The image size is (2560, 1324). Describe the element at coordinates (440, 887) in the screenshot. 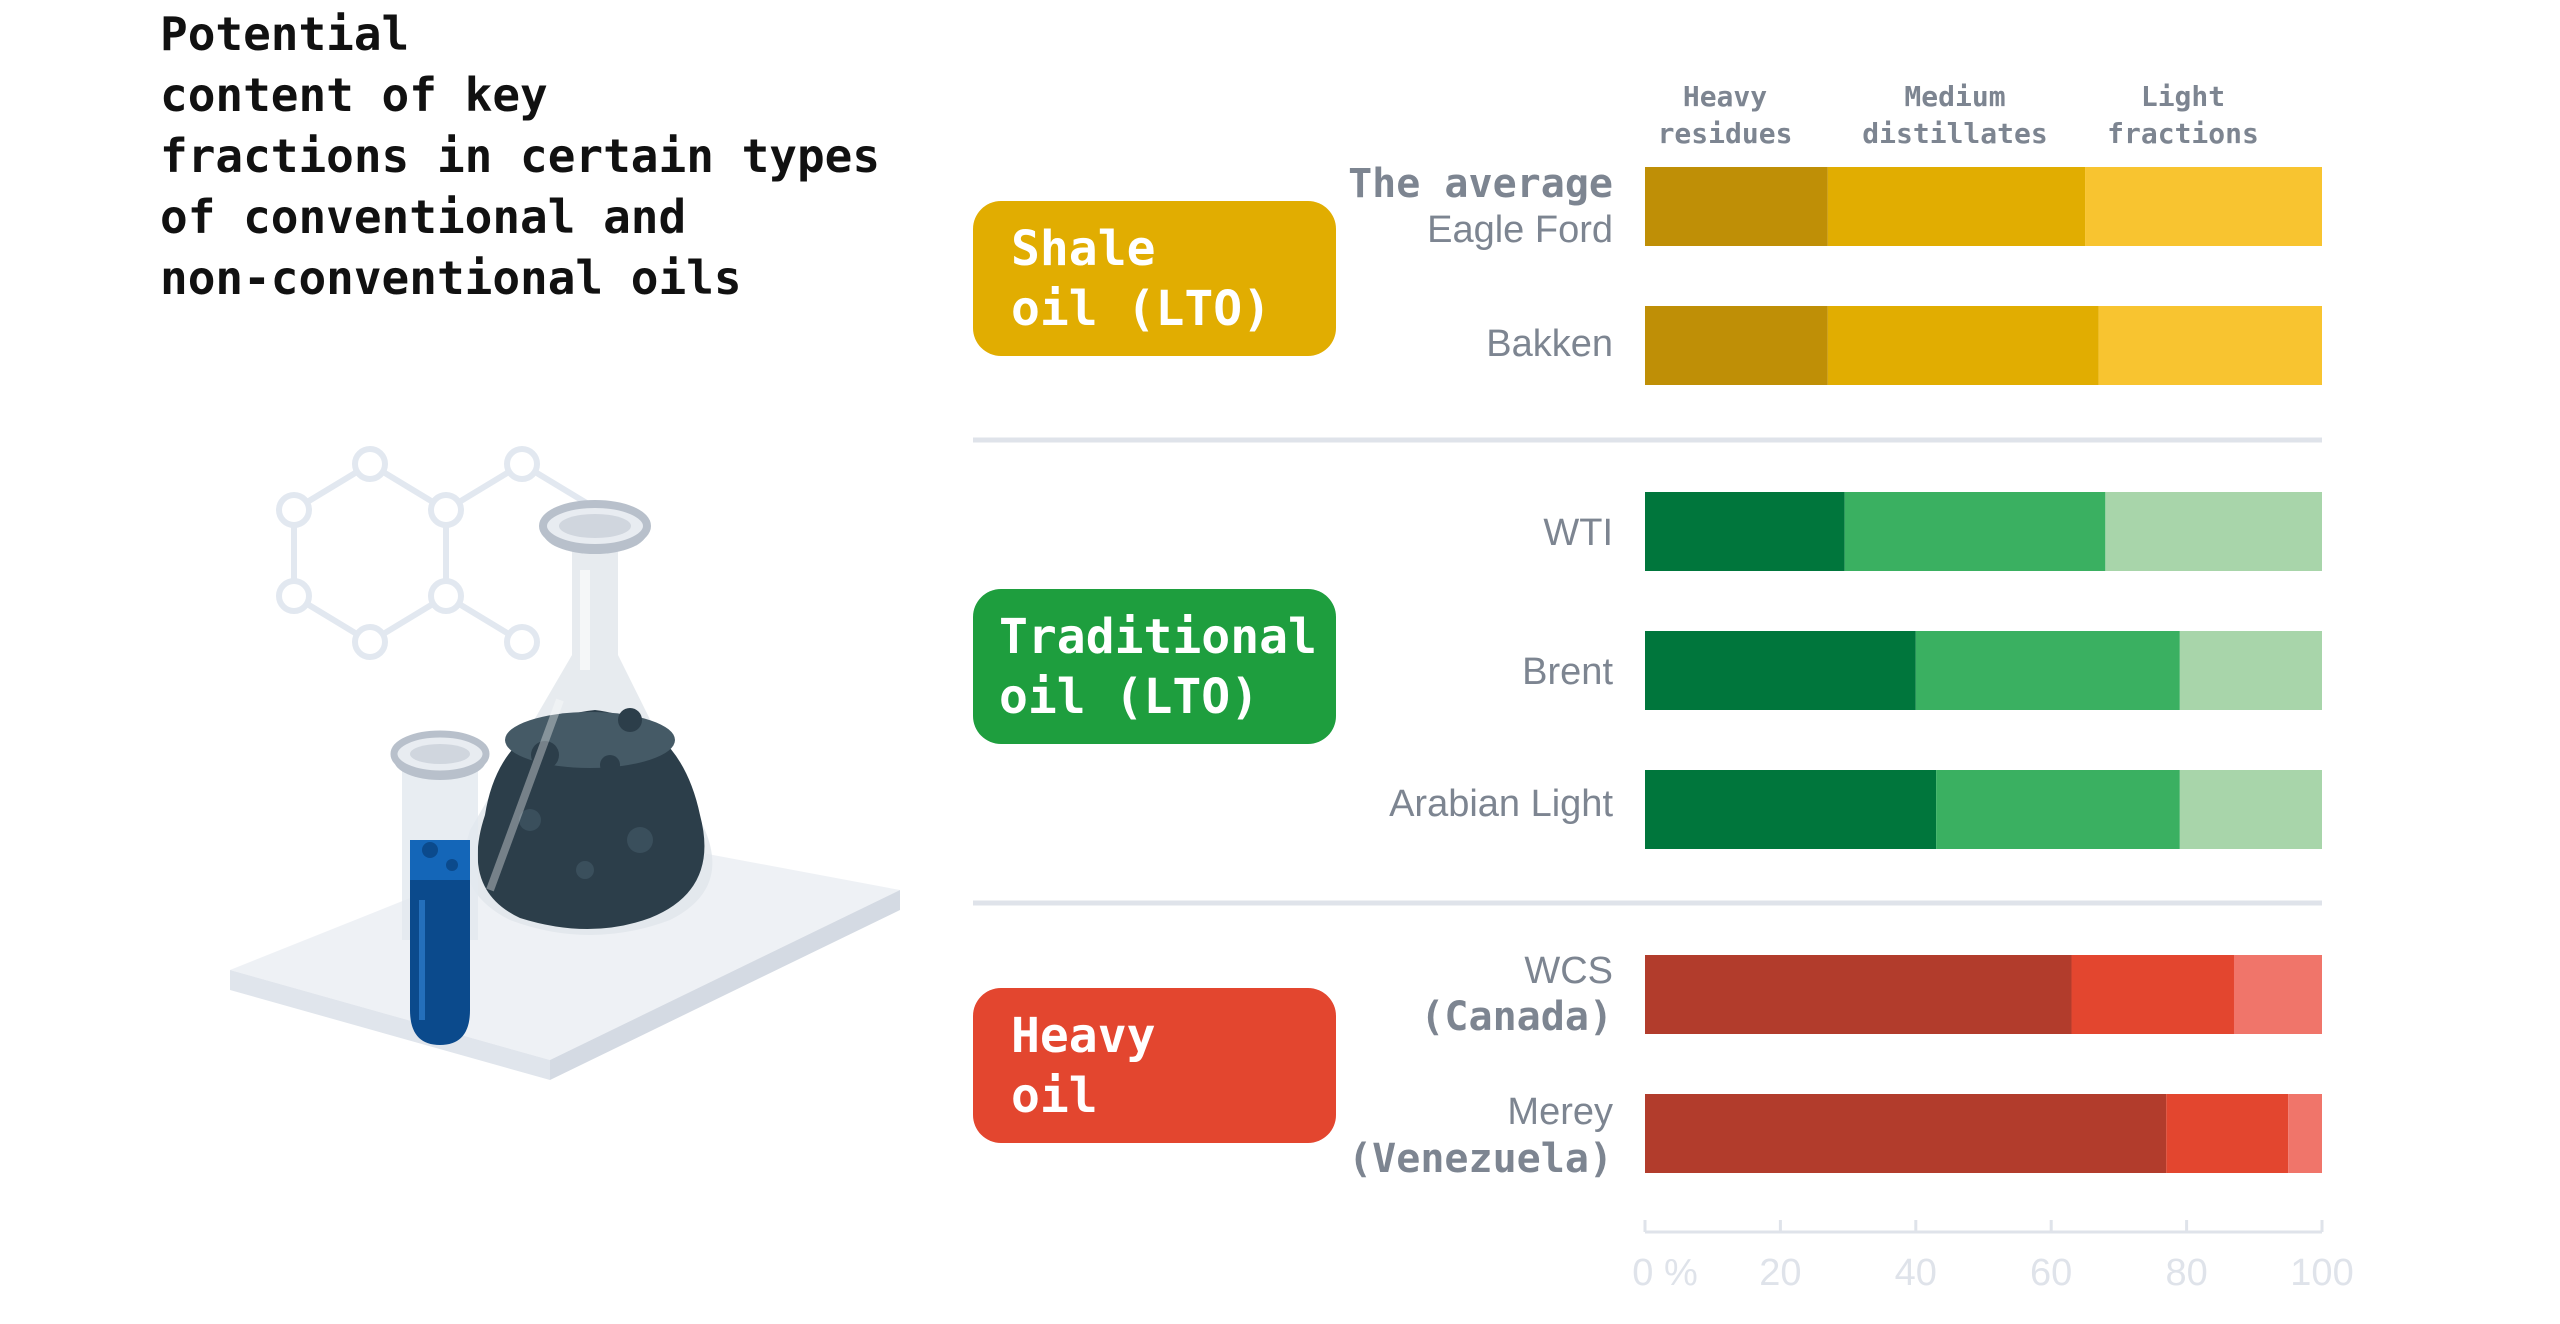

I see `test-tube-icon` at that location.